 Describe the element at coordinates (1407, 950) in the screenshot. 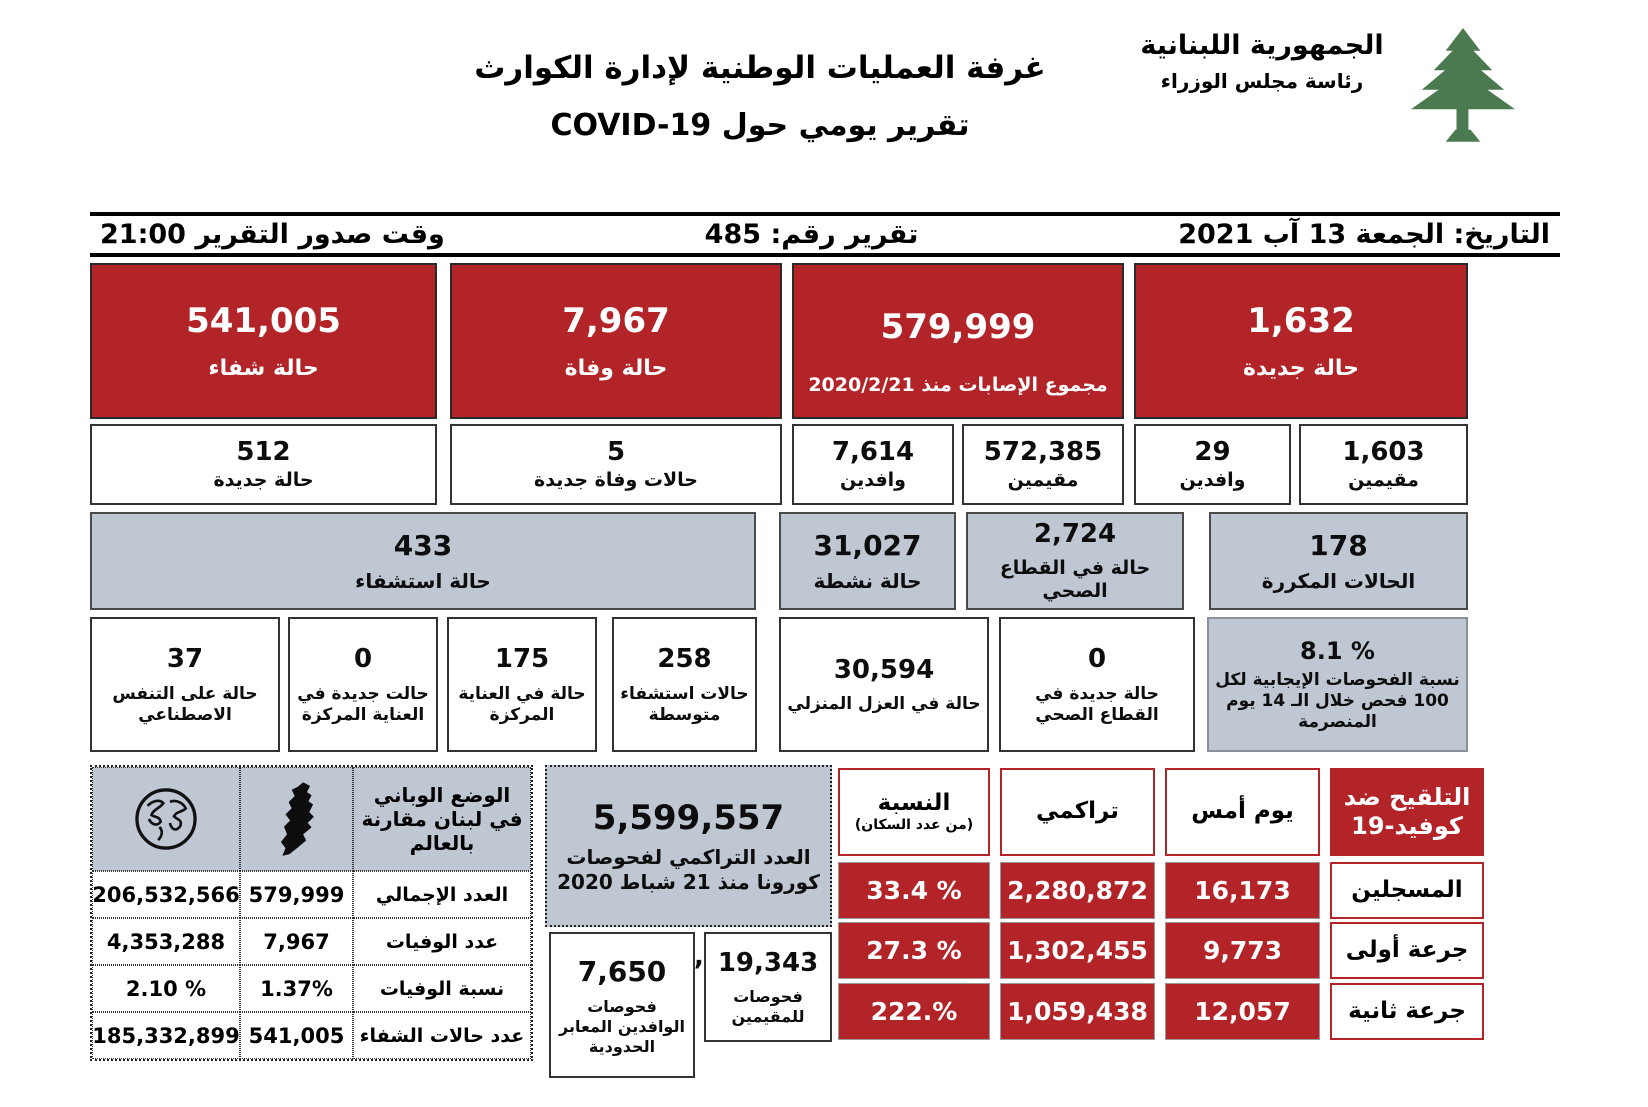

I see `vaccination-row-first-dose: جرعة أولى` at that location.